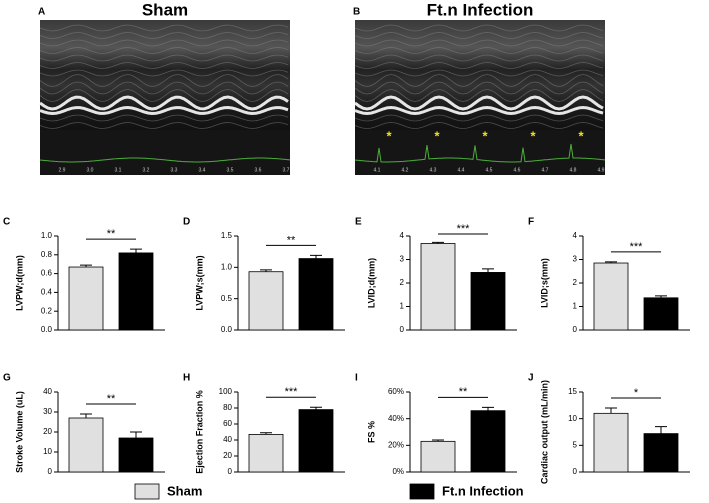  I want to click on y-tick-label: 0.6, so click(47, 273).